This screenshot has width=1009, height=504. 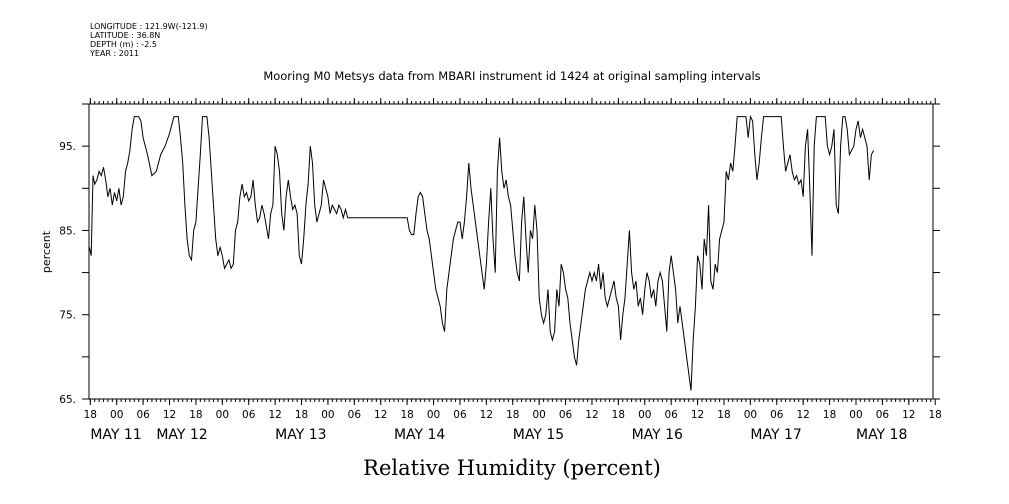 I want to click on y-tick-label: 75., so click(x=67, y=316).